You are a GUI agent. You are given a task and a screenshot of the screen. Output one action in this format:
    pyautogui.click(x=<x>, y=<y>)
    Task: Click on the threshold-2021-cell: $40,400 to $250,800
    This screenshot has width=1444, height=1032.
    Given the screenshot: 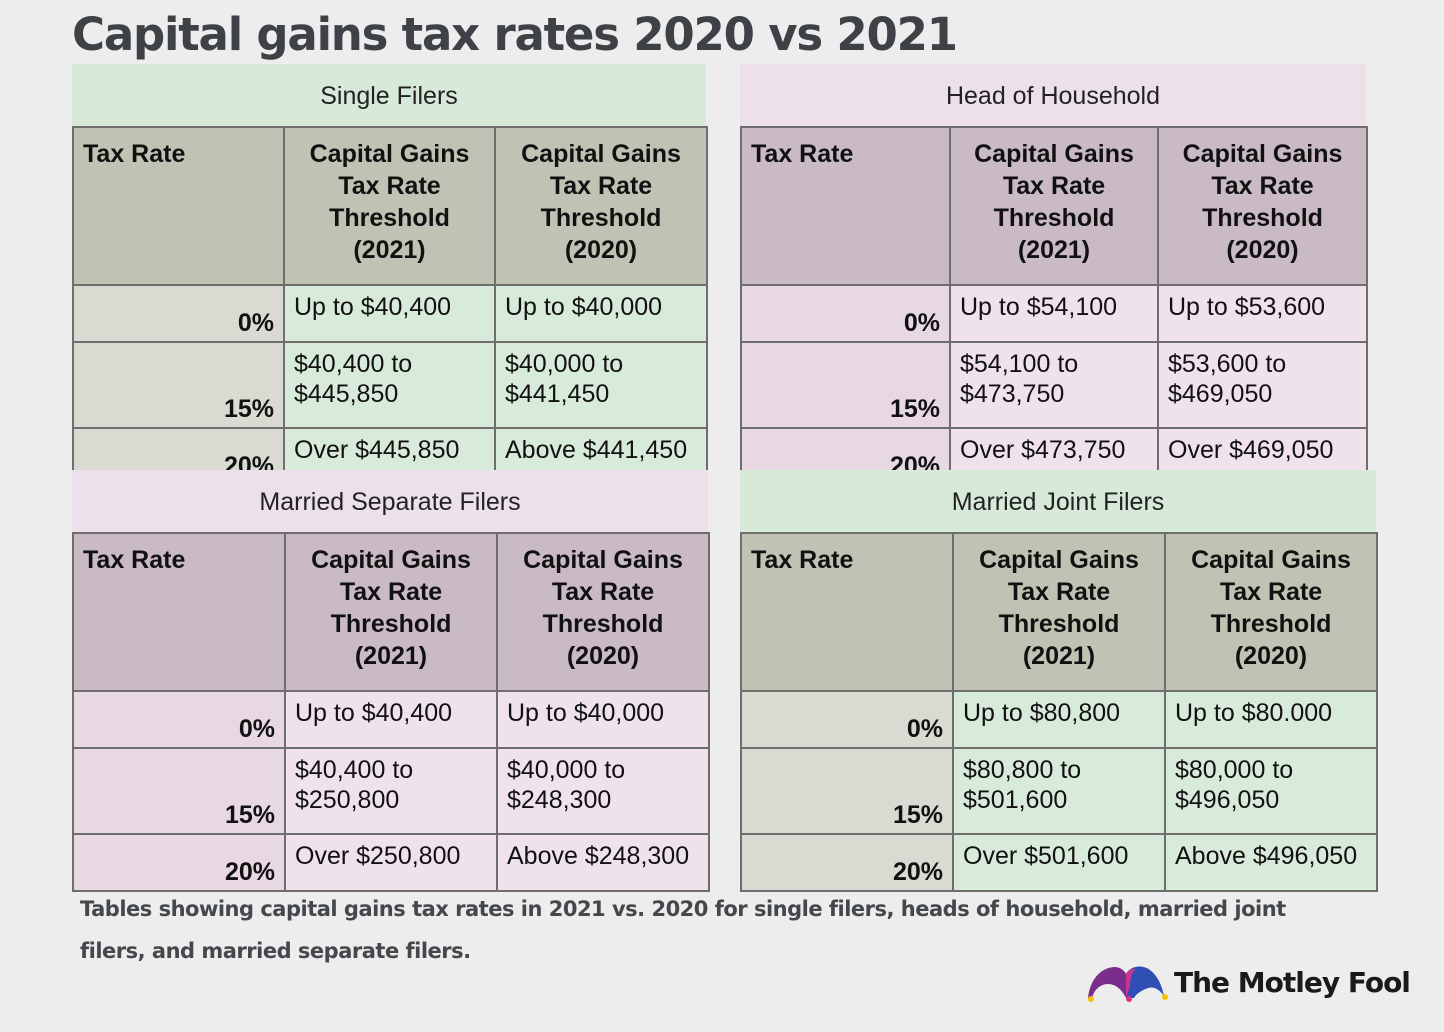 What is the action you would take?
    pyautogui.click(x=391, y=791)
    